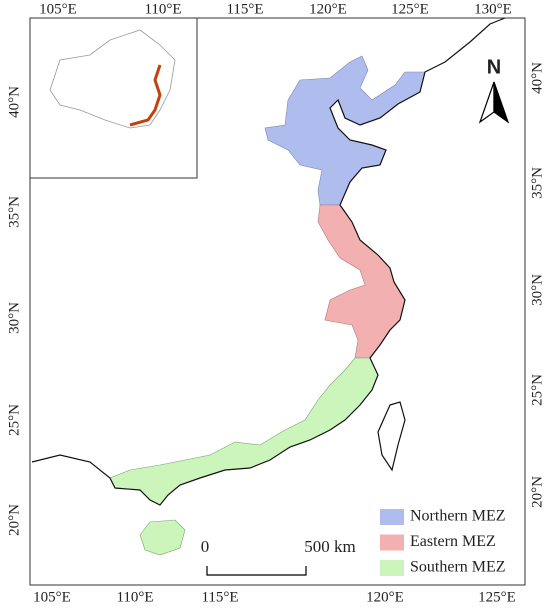 The image size is (550, 610). Describe the element at coordinates (52, 597) in the screenshot. I see `bottom-tick-label: 105°E` at that location.